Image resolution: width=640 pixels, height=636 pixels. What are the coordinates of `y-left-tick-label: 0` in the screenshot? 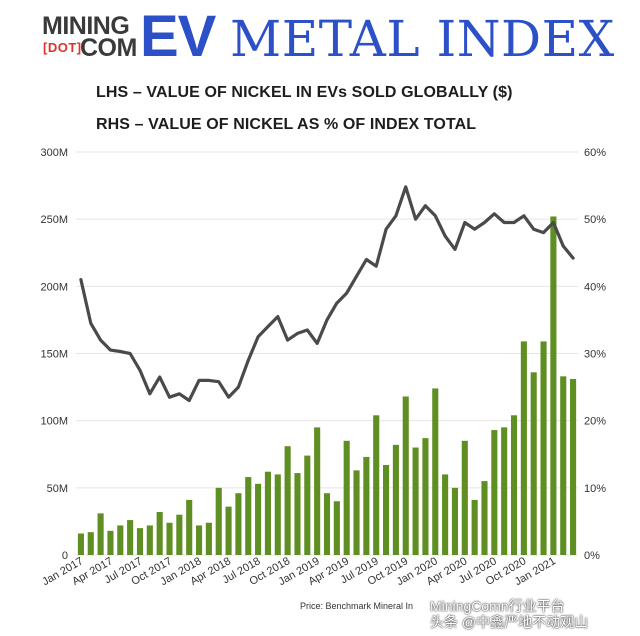 It's located at (65, 556).